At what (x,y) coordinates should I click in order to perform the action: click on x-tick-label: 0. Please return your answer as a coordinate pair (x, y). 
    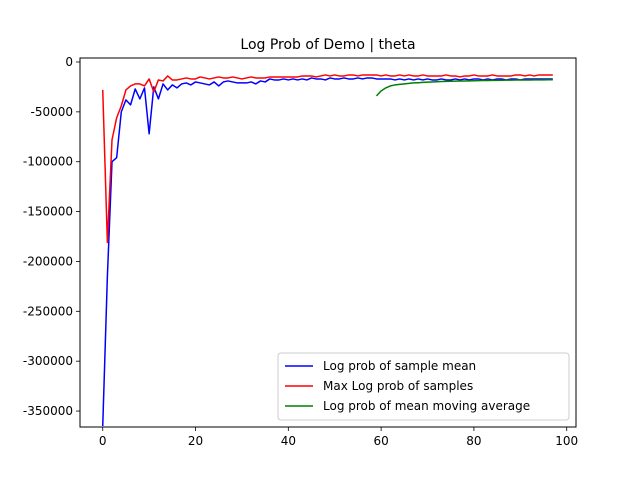
    Looking at the image, I should click on (103, 441).